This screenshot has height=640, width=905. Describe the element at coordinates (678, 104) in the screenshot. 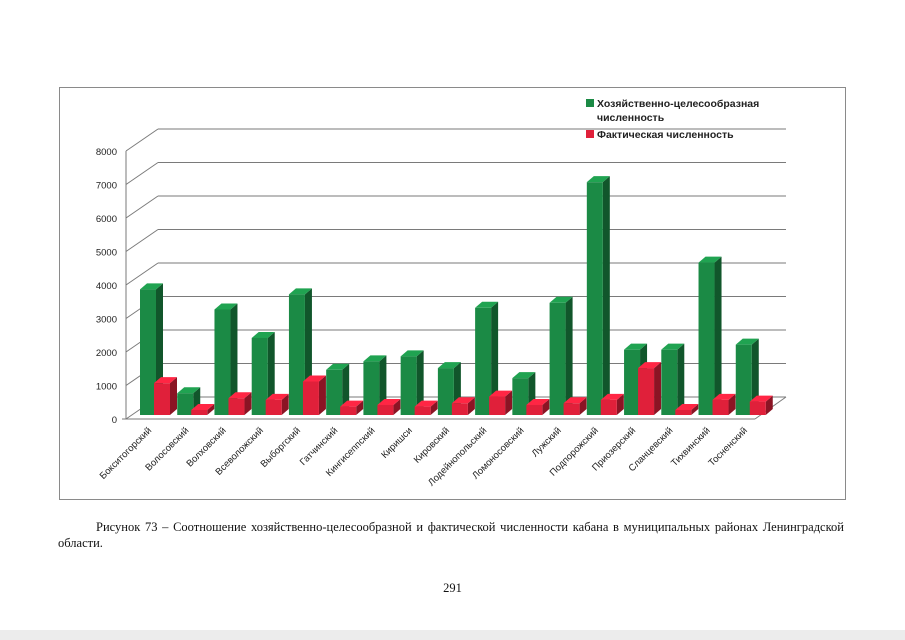

I see `legend-label-planned-line1: Хозяйственно-целесообразная` at that location.